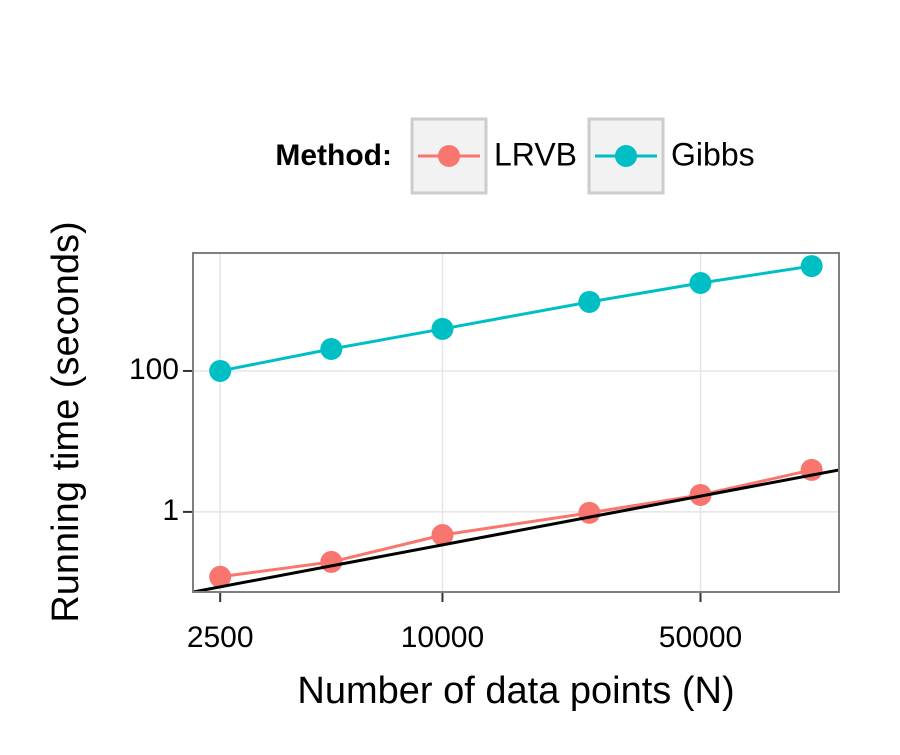 This screenshot has height=755, width=900. Describe the element at coordinates (442, 637) in the screenshot. I see `x-tick-label: 10000` at that location.